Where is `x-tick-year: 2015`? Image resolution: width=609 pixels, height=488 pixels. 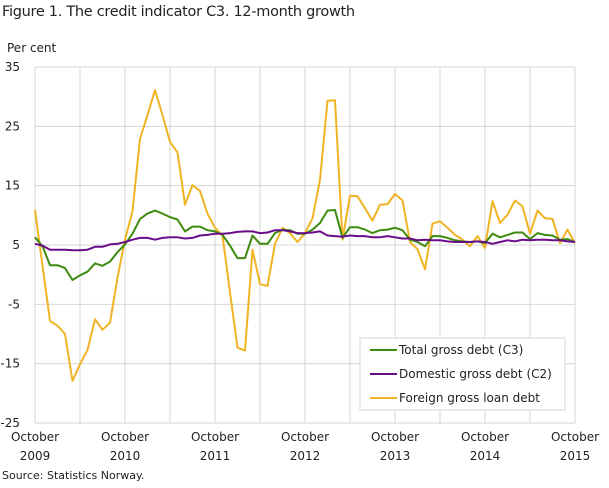
x-tick-year: 2015 is located at coordinates (575, 456).